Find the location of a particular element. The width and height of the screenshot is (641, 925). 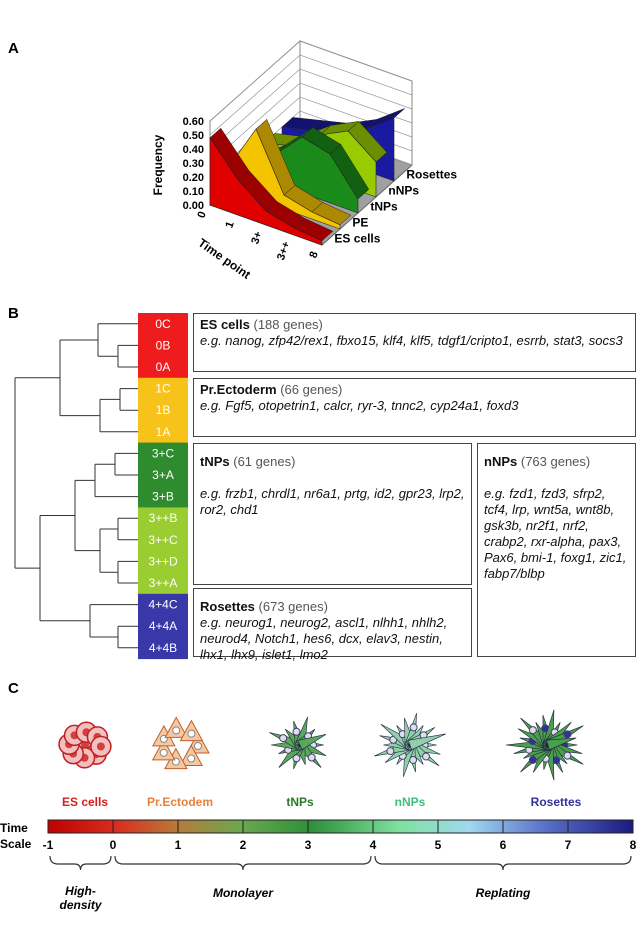

series-label: nNPs is located at coordinates (403, 191).